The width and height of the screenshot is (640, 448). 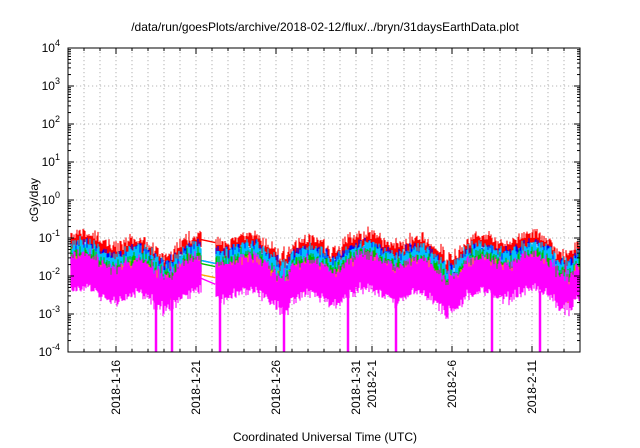 What do you see at coordinates (196, 387) in the screenshot?
I see `x-tick-label: 2018-1-21` at bounding box center [196, 387].